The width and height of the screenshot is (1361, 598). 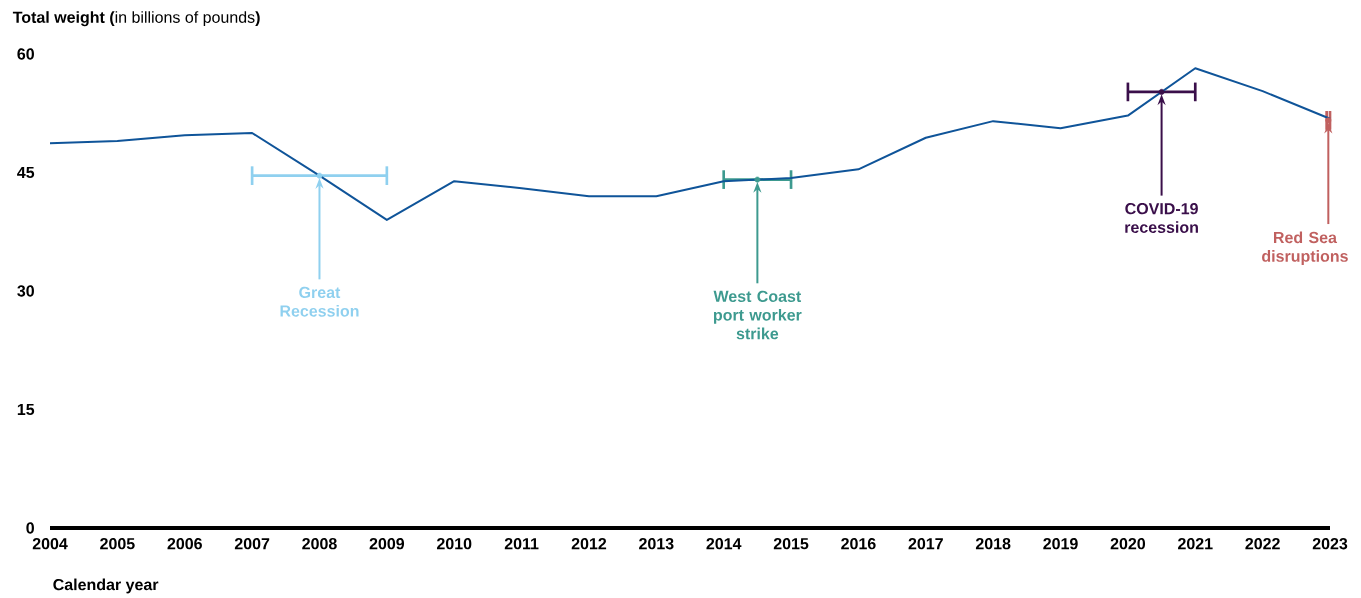 I want to click on x-tick-label: 2007, so click(x=252, y=544).